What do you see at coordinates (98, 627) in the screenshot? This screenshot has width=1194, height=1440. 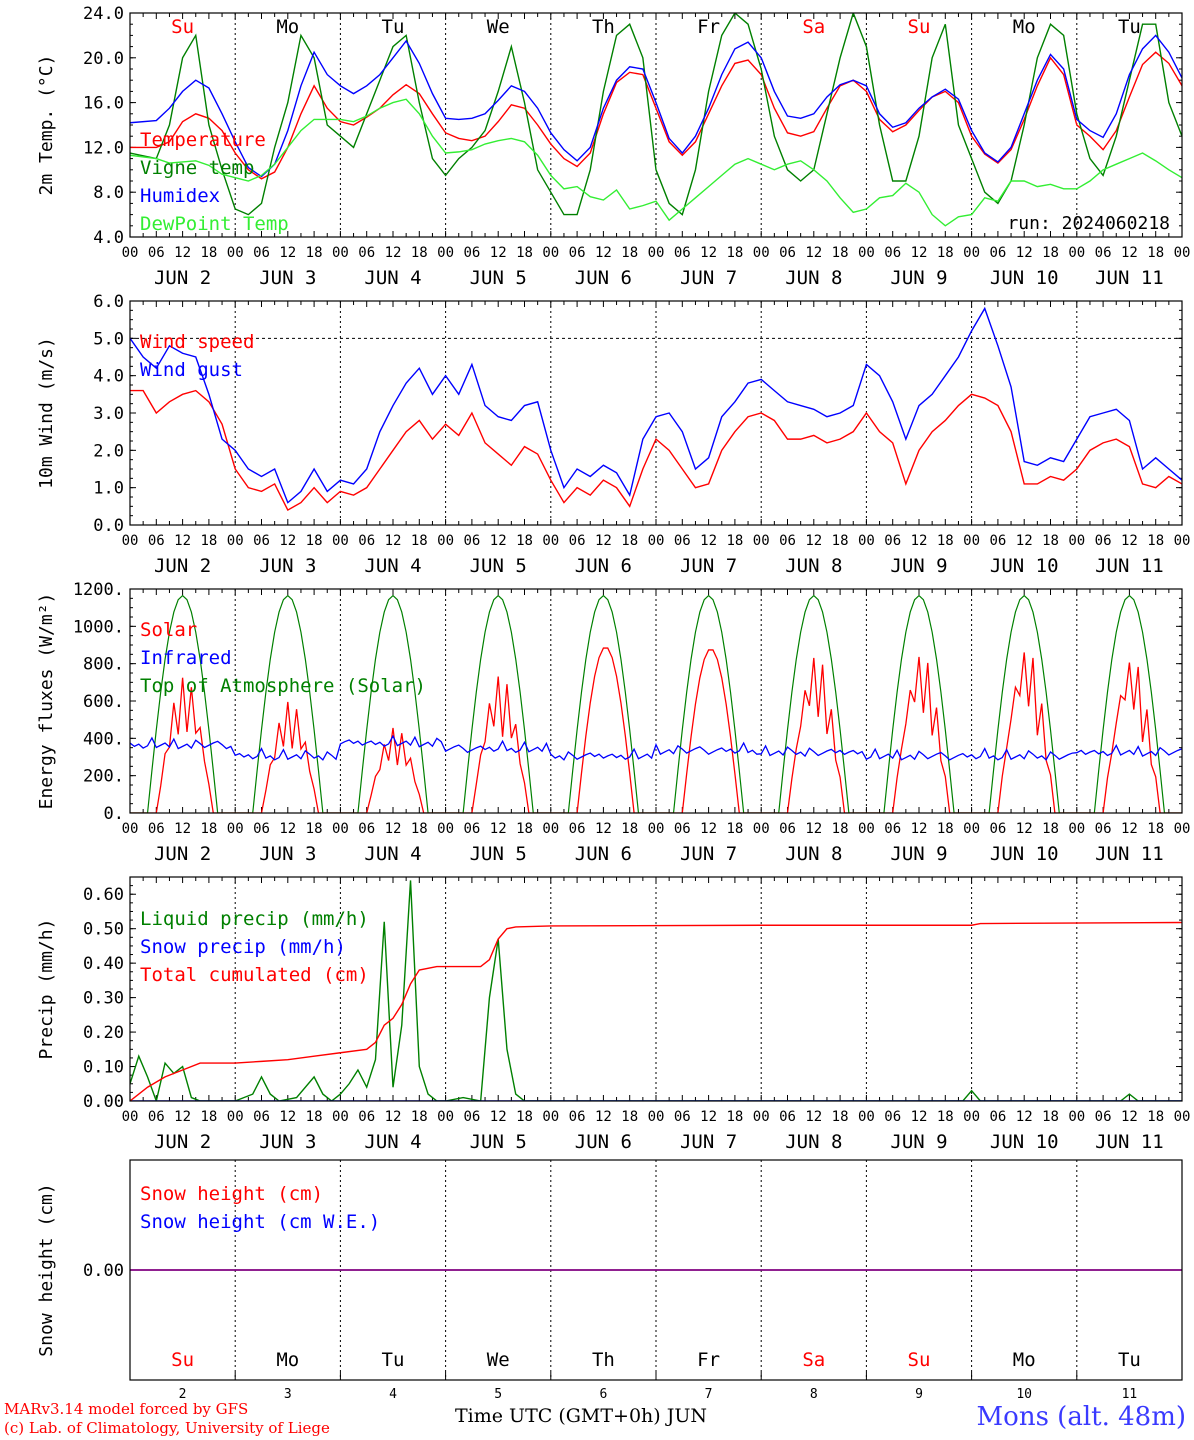 I see `y-tick-label: 1000.` at bounding box center [98, 627].